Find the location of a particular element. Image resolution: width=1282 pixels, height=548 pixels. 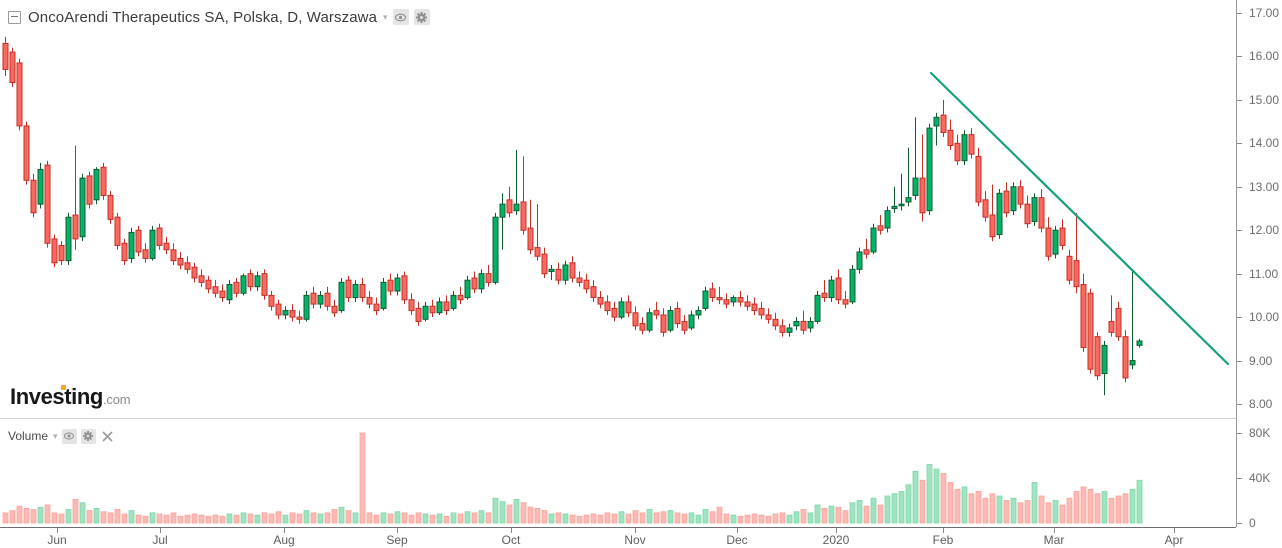

price-axis-label: 11.00 is located at coordinates (1264, 273).